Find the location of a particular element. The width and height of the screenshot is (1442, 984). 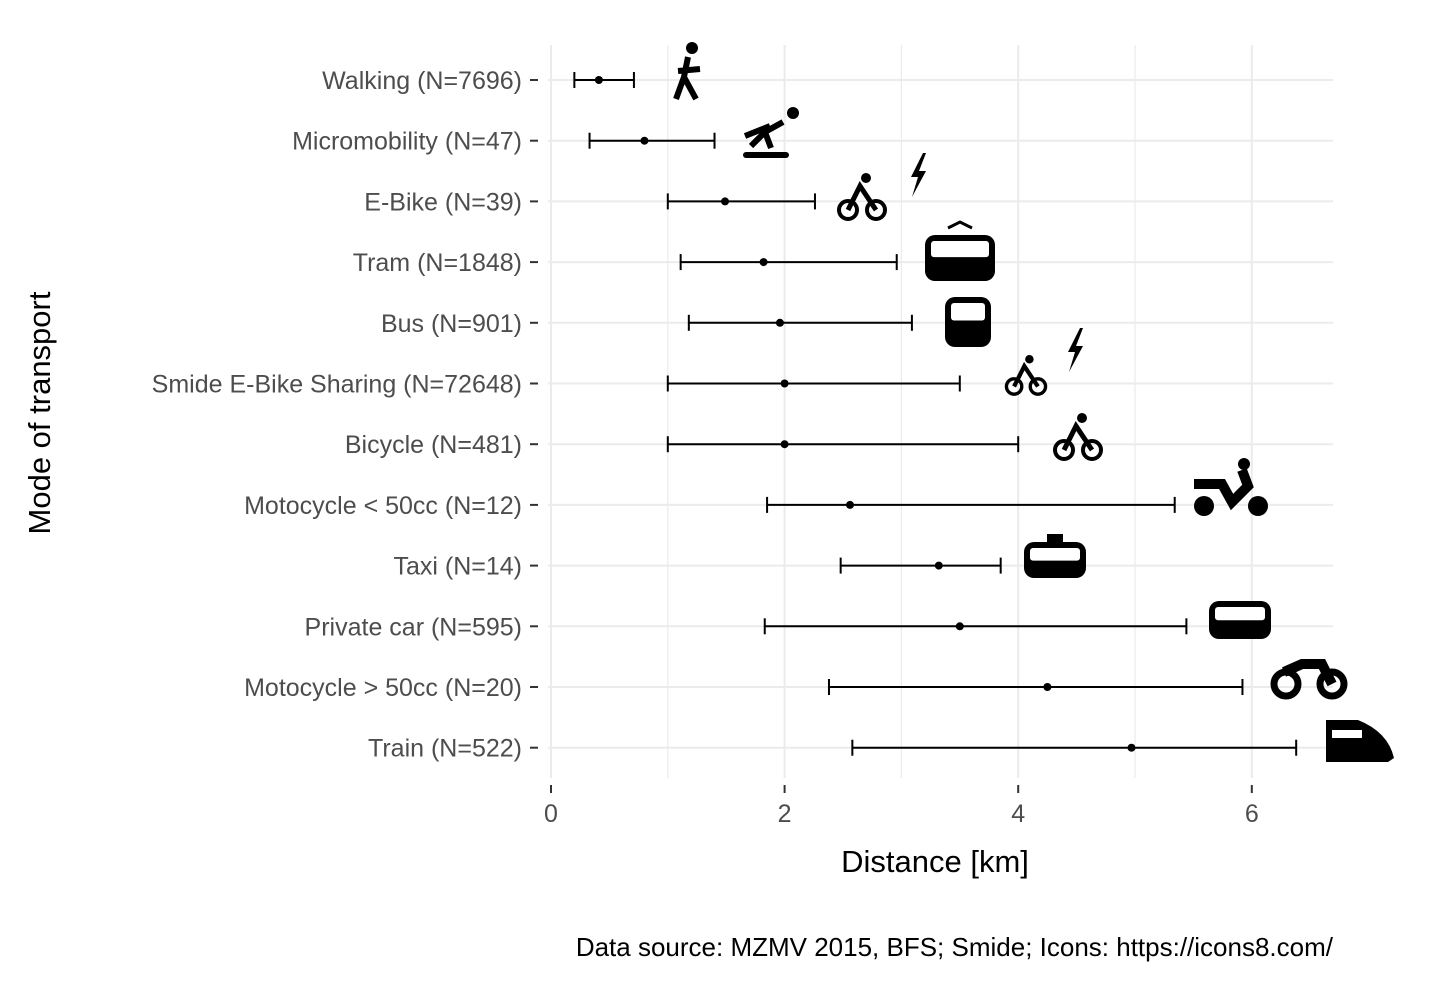

y-tick-label: Taxi (N=14) is located at coordinates (457, 567).